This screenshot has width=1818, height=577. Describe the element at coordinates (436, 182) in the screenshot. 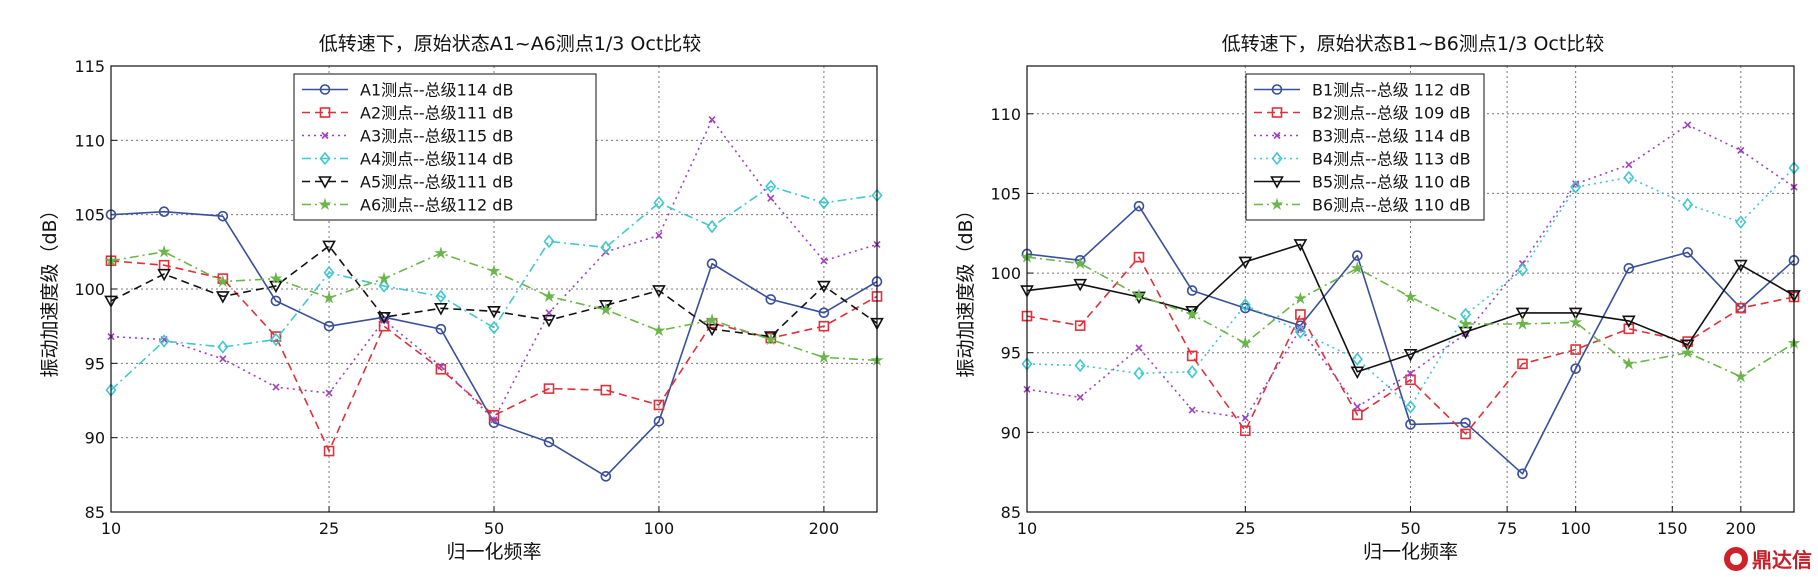

I see `legend-entry: A5测点--总级111 dB` at that location.